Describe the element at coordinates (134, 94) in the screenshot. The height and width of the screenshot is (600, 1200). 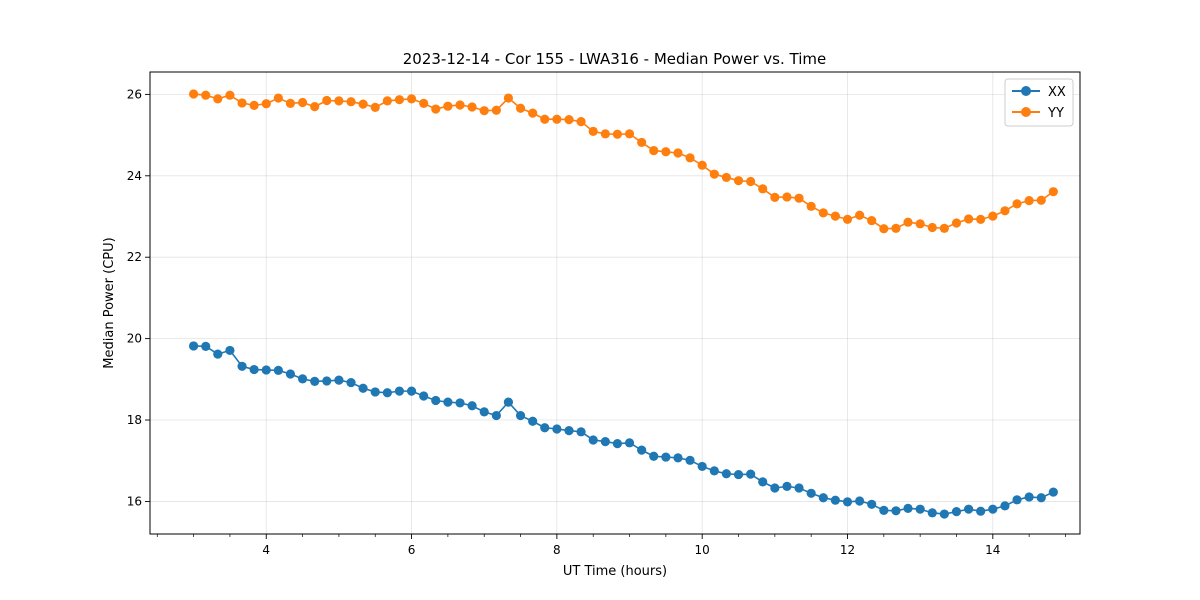
I see `y-tick-label: 26` at that location.